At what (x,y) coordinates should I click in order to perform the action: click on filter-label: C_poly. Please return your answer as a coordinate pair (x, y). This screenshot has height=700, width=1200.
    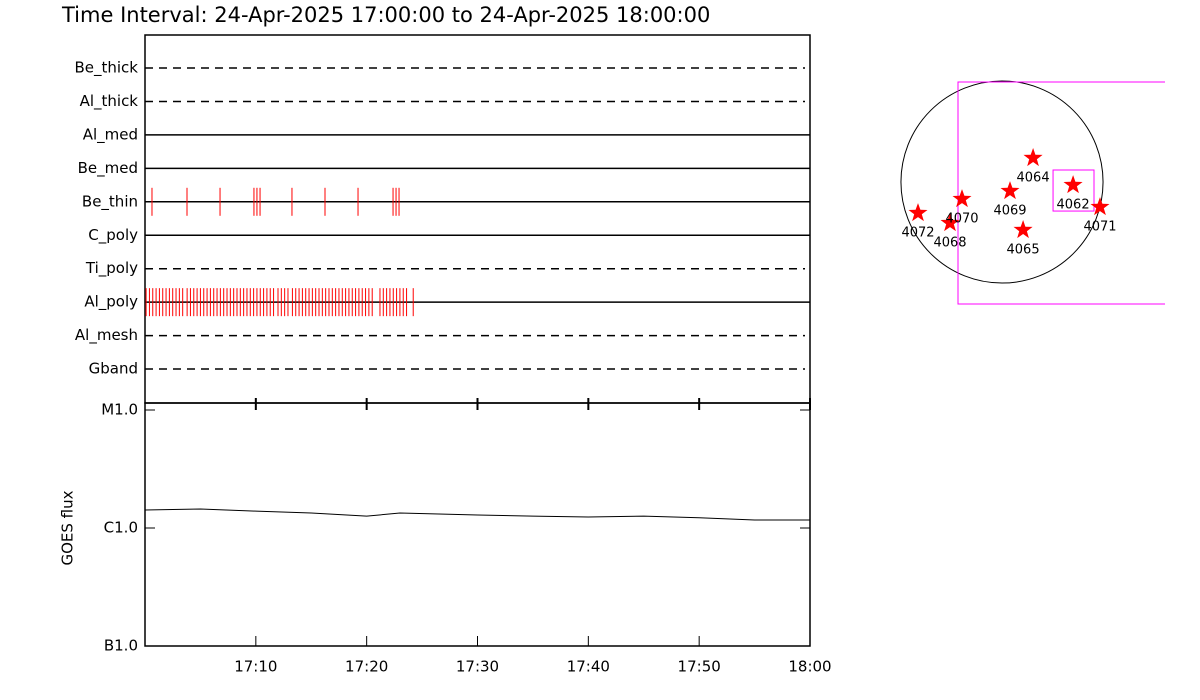
    Looking at the image, I should click on (113, 235).